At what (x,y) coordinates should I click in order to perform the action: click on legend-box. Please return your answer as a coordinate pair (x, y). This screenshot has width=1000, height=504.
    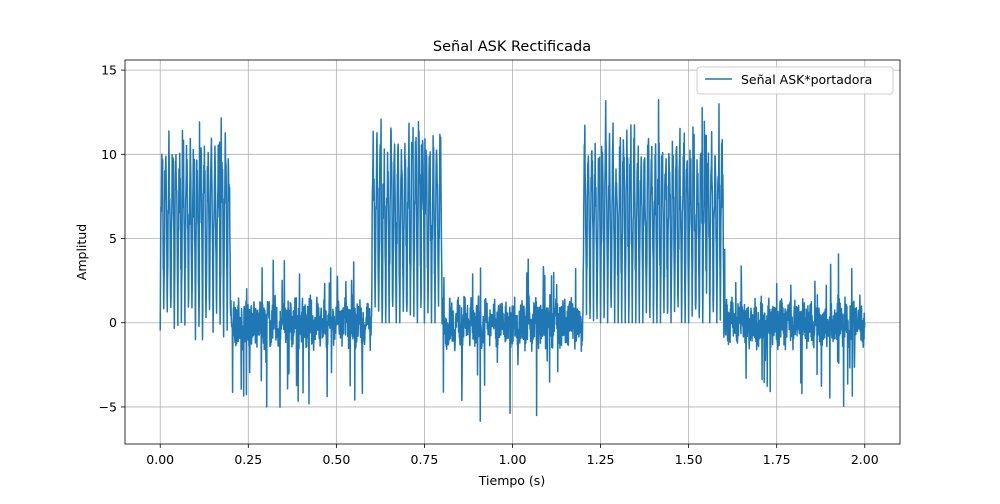
    Looking at the image, I should click on (795, 80).